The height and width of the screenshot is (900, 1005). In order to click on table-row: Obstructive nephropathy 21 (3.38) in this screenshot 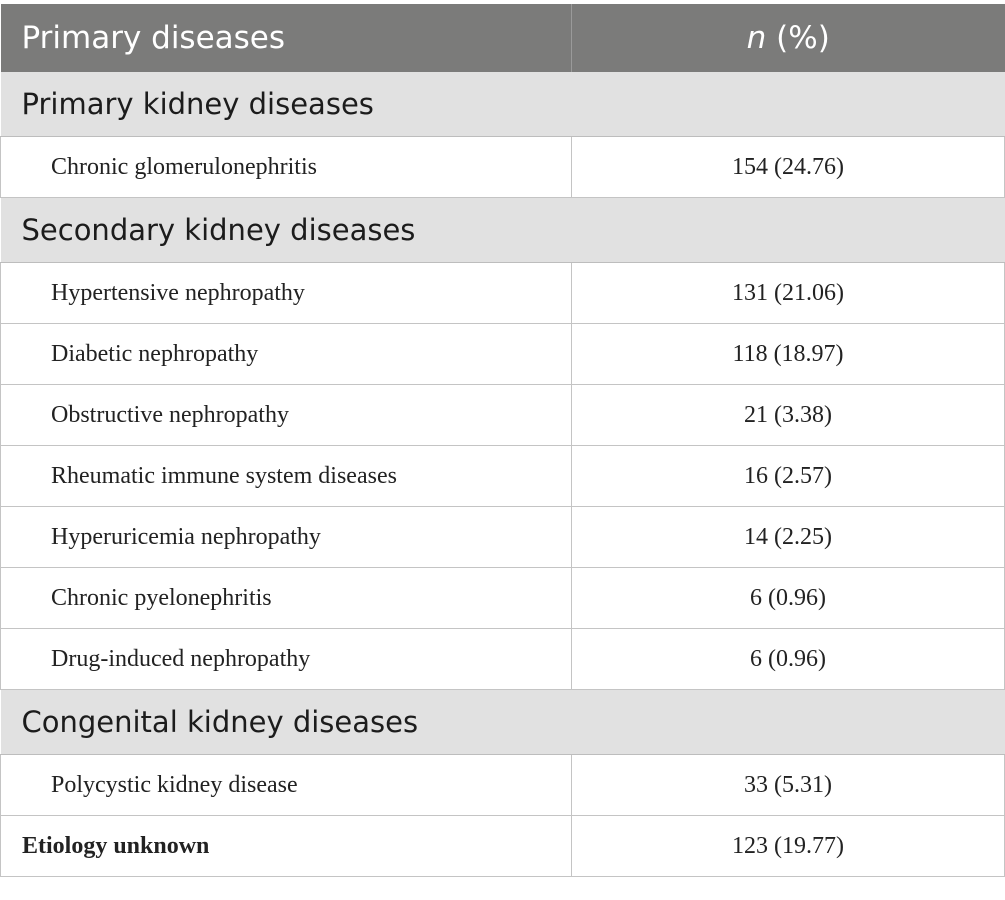, I will do `click(502, 415)`.